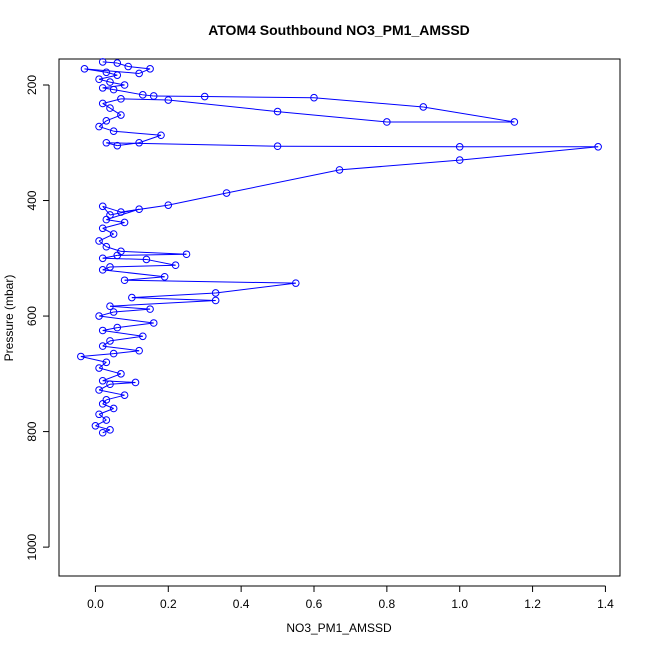 The image size is (650, 650). What do you see at coordinates (9, 318) in the screenshot?
I see `y-axis-label: Pressure (mbar)` at bounding box center [9, 318].